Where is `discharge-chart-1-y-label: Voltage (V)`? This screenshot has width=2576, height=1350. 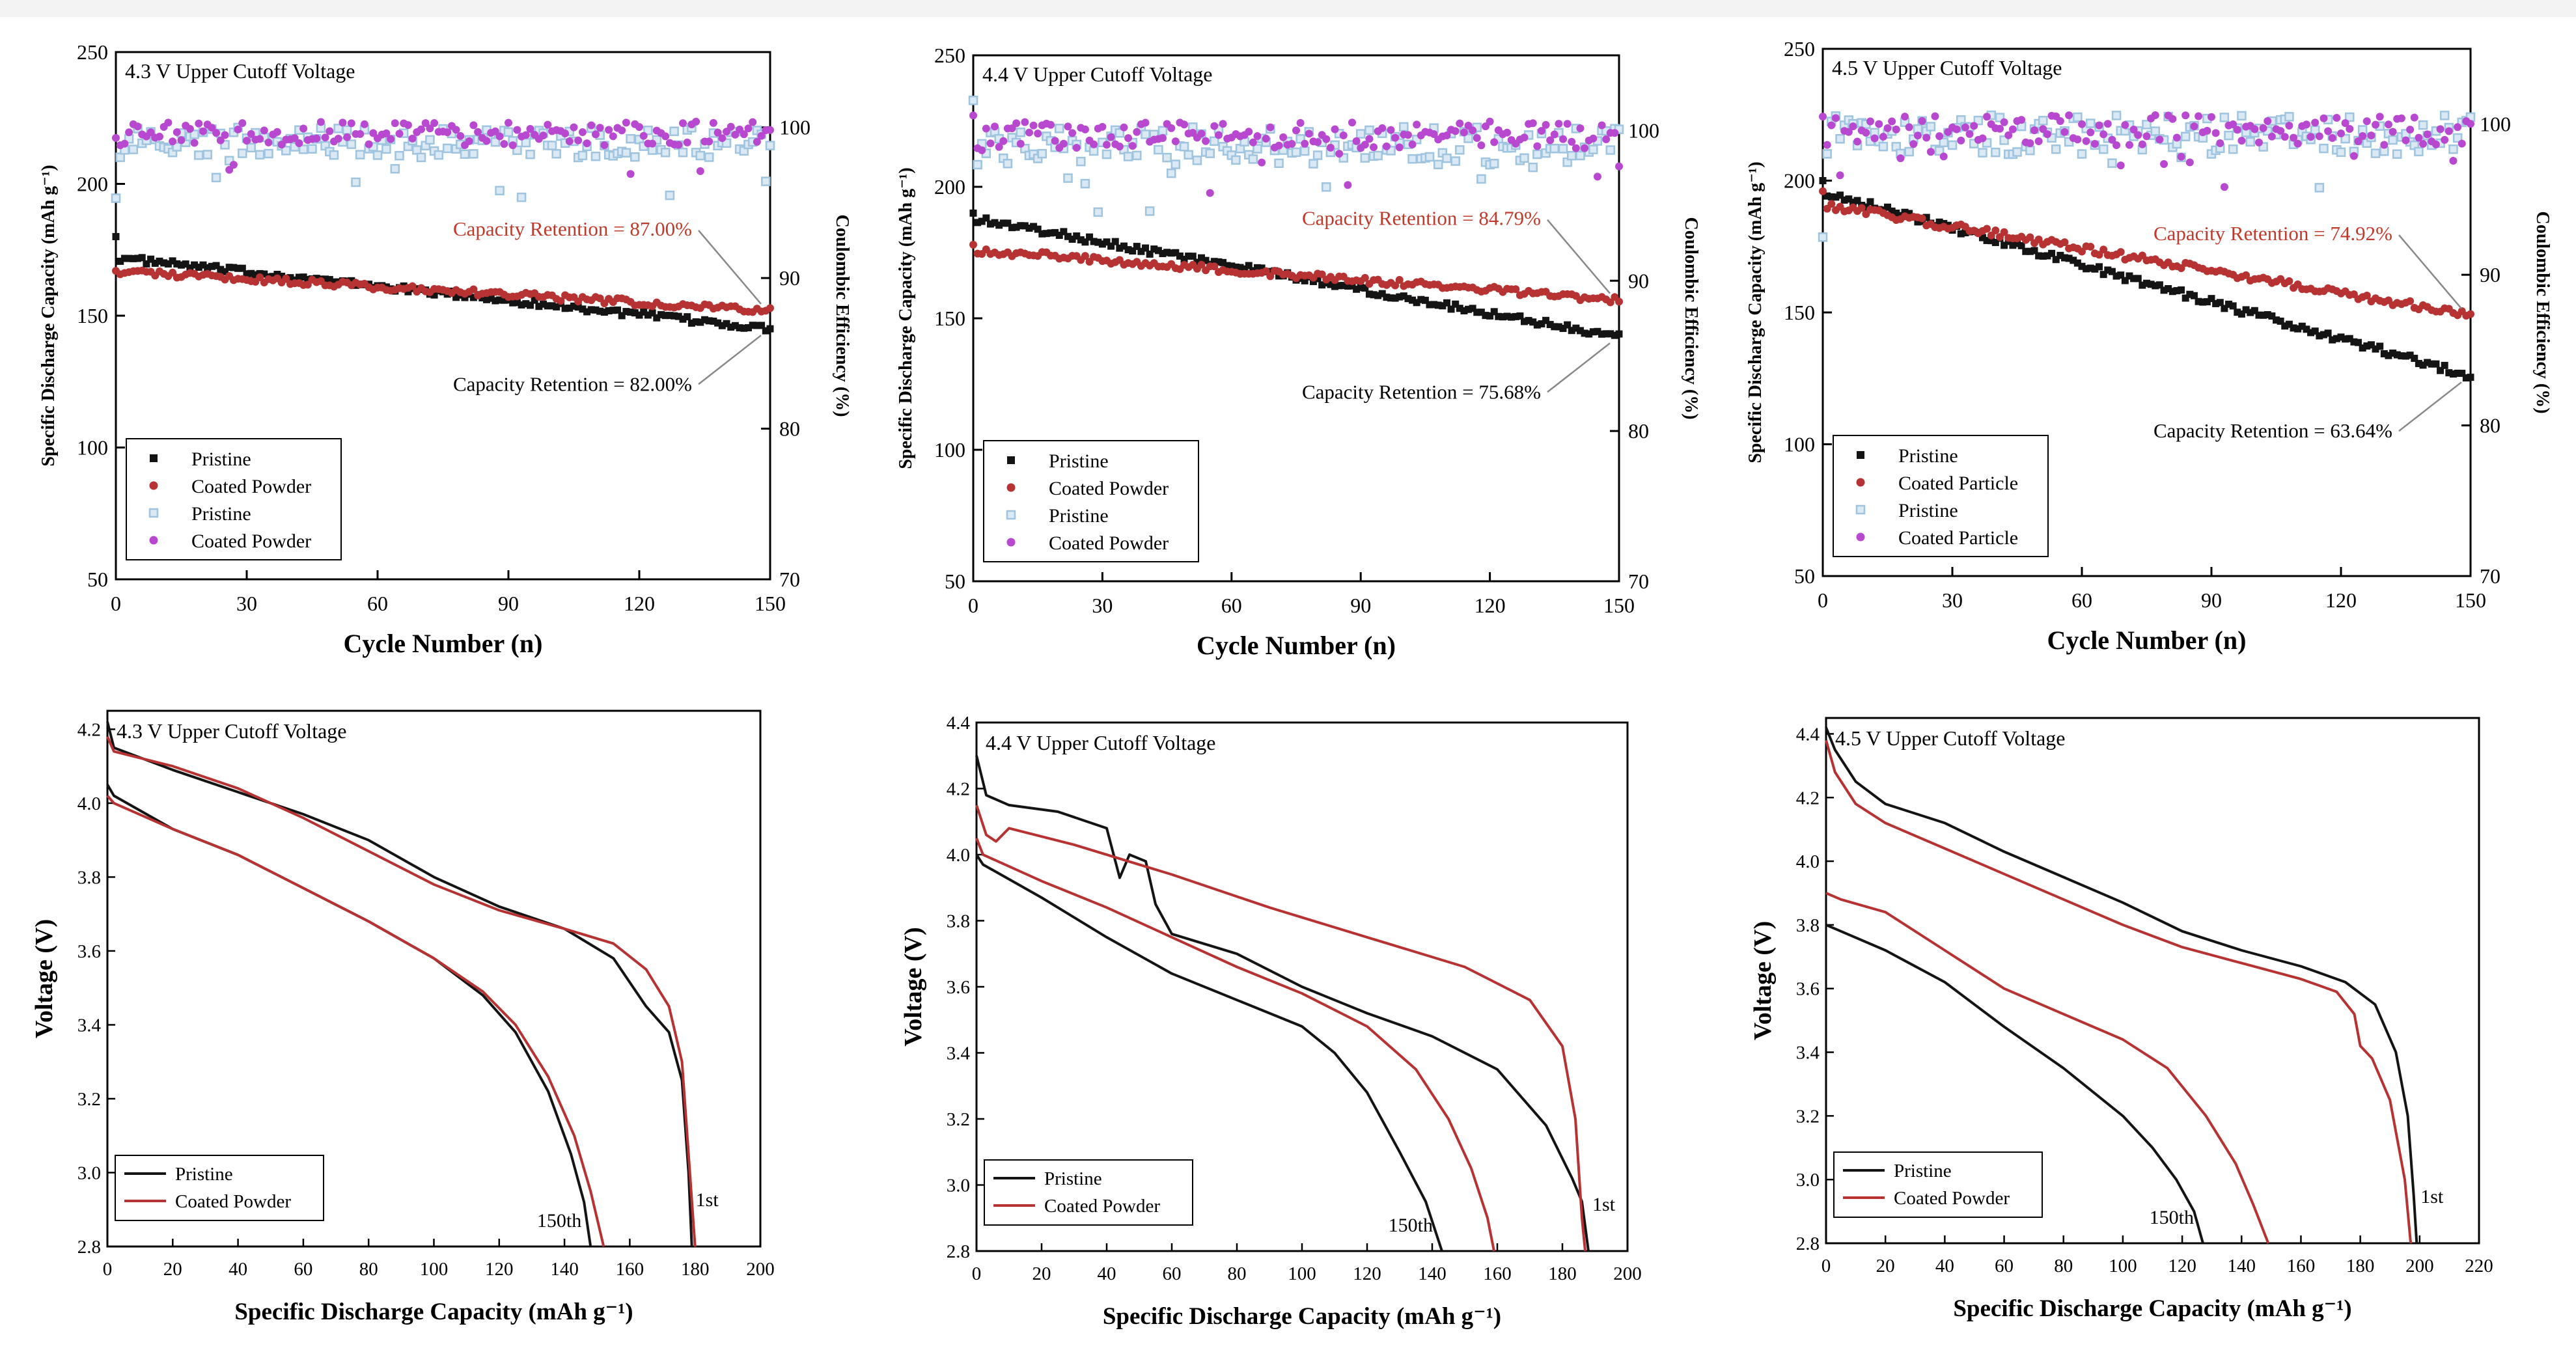
discharge-chart-1-y-label: Voltage (V) is located at coordinates (44, 978).